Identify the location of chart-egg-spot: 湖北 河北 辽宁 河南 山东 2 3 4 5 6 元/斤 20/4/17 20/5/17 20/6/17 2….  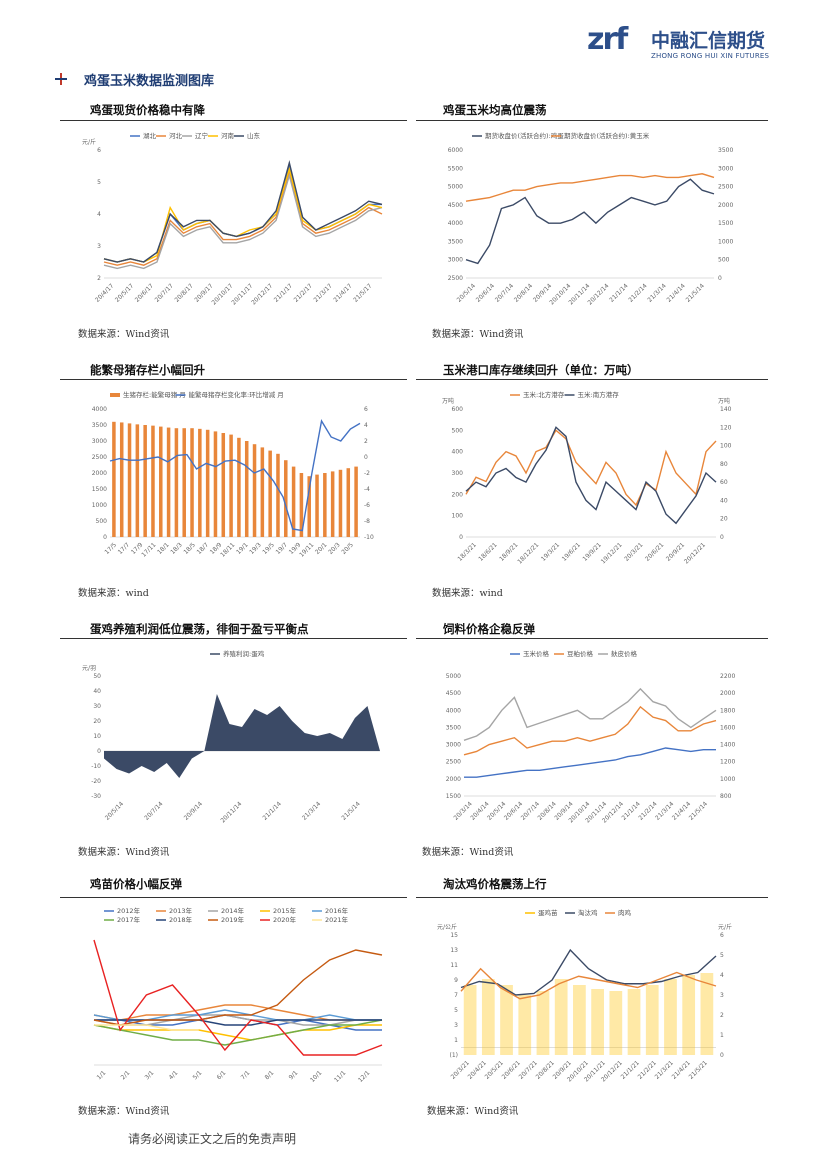
(235, 223).